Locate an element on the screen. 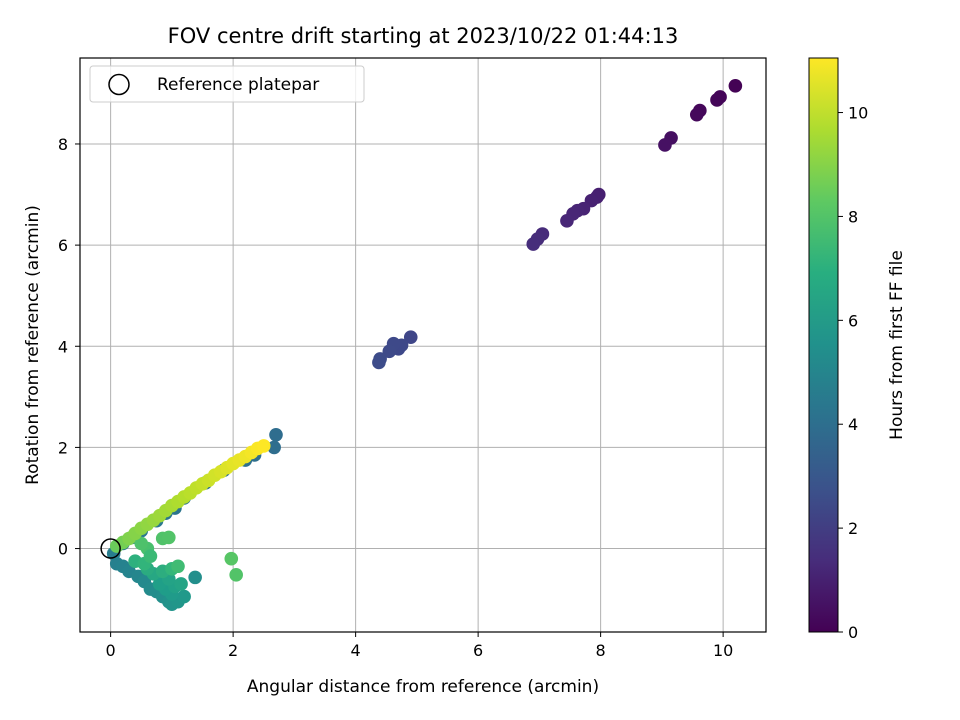 This screenshot has width=960, height=720. legend: Reference platepar is located at coordinates (227, 84).